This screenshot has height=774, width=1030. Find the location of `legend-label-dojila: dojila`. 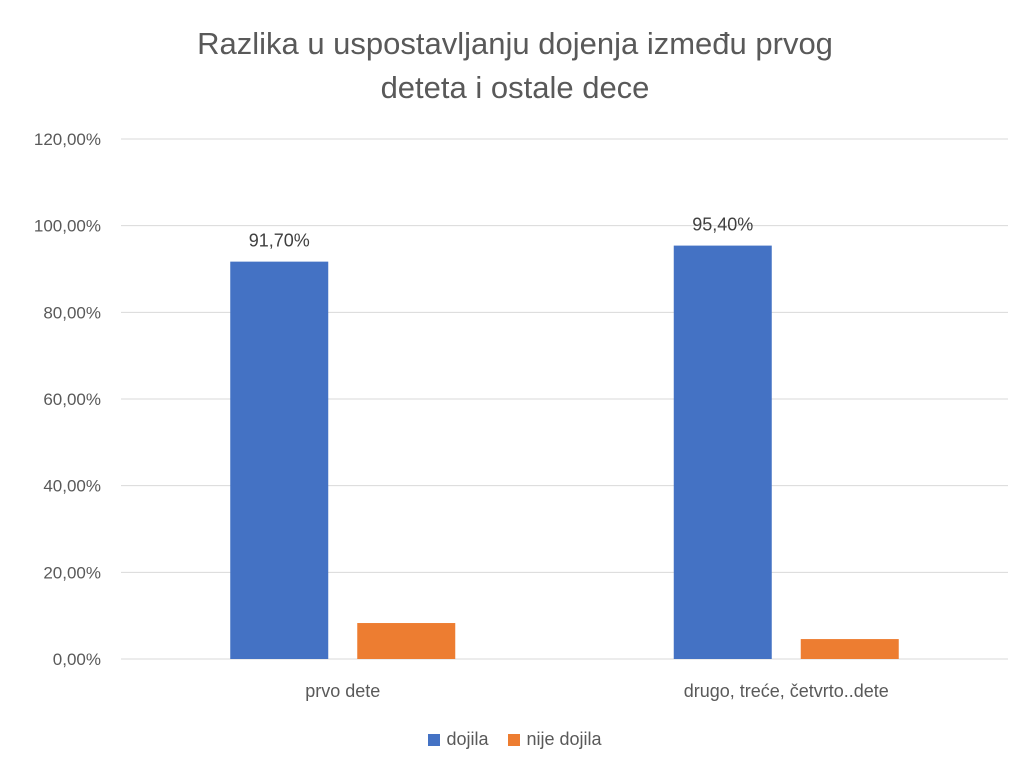

legend-label-dojila: dojila is located at coordinates (467, 739).